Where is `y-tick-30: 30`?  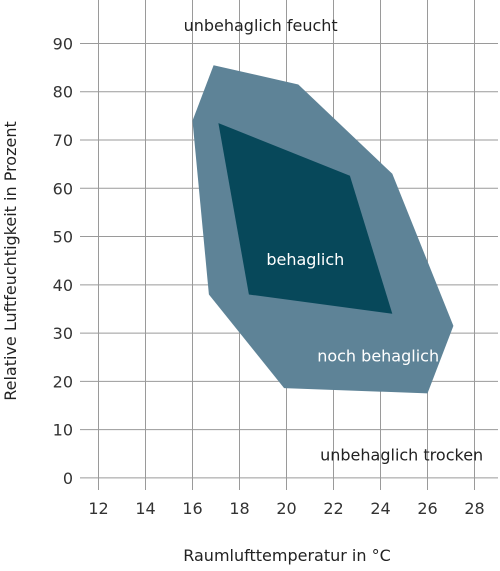
y-tick-30: 30 is located at coordinates (63, 333).